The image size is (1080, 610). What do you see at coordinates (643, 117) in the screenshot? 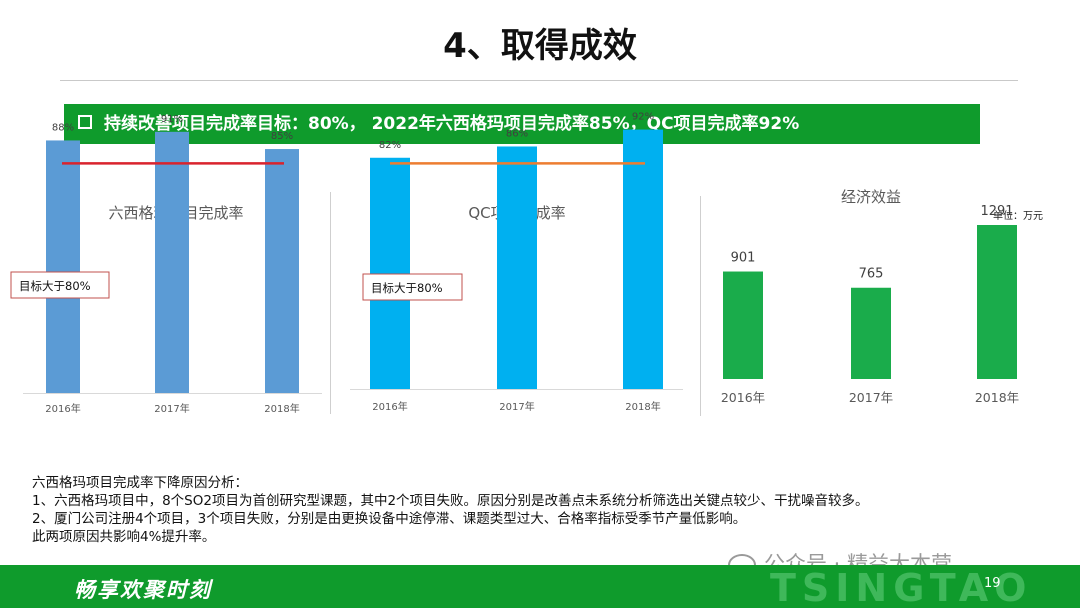
I see `qc-data-label-3: 92%` at bounding box center [643, 117].